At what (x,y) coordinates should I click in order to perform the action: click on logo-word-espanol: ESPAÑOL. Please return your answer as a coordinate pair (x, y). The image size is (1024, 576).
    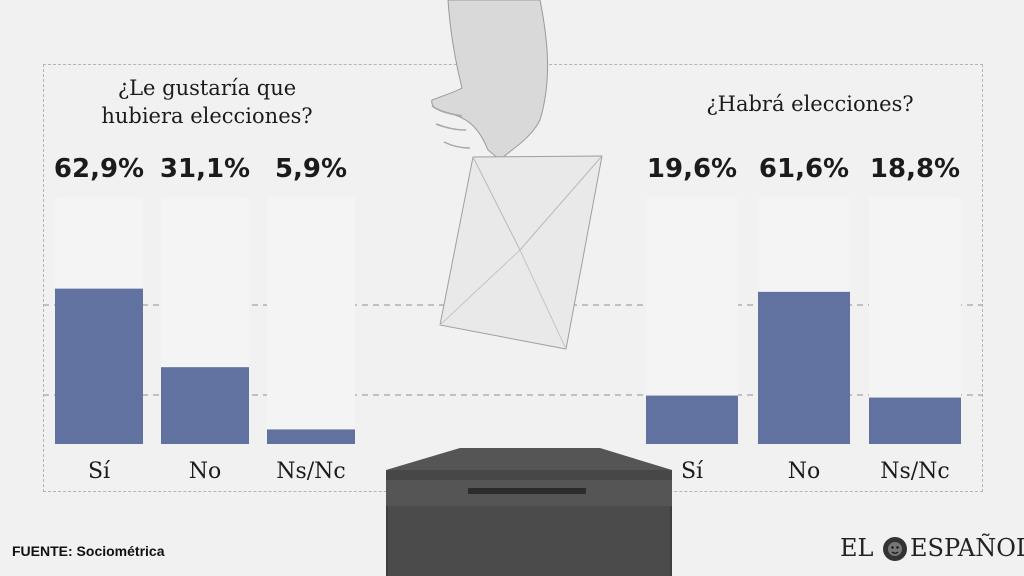
    Looking at the image, I should click on (967, 548).